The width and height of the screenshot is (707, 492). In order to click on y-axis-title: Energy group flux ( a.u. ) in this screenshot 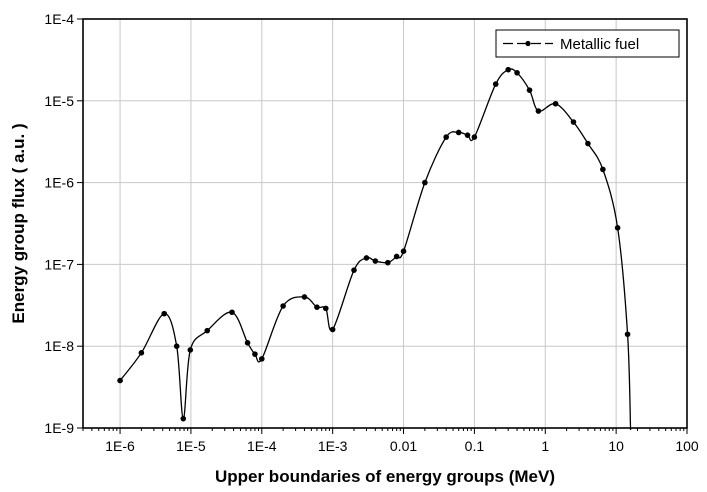, I will do `click(18, 223)`.